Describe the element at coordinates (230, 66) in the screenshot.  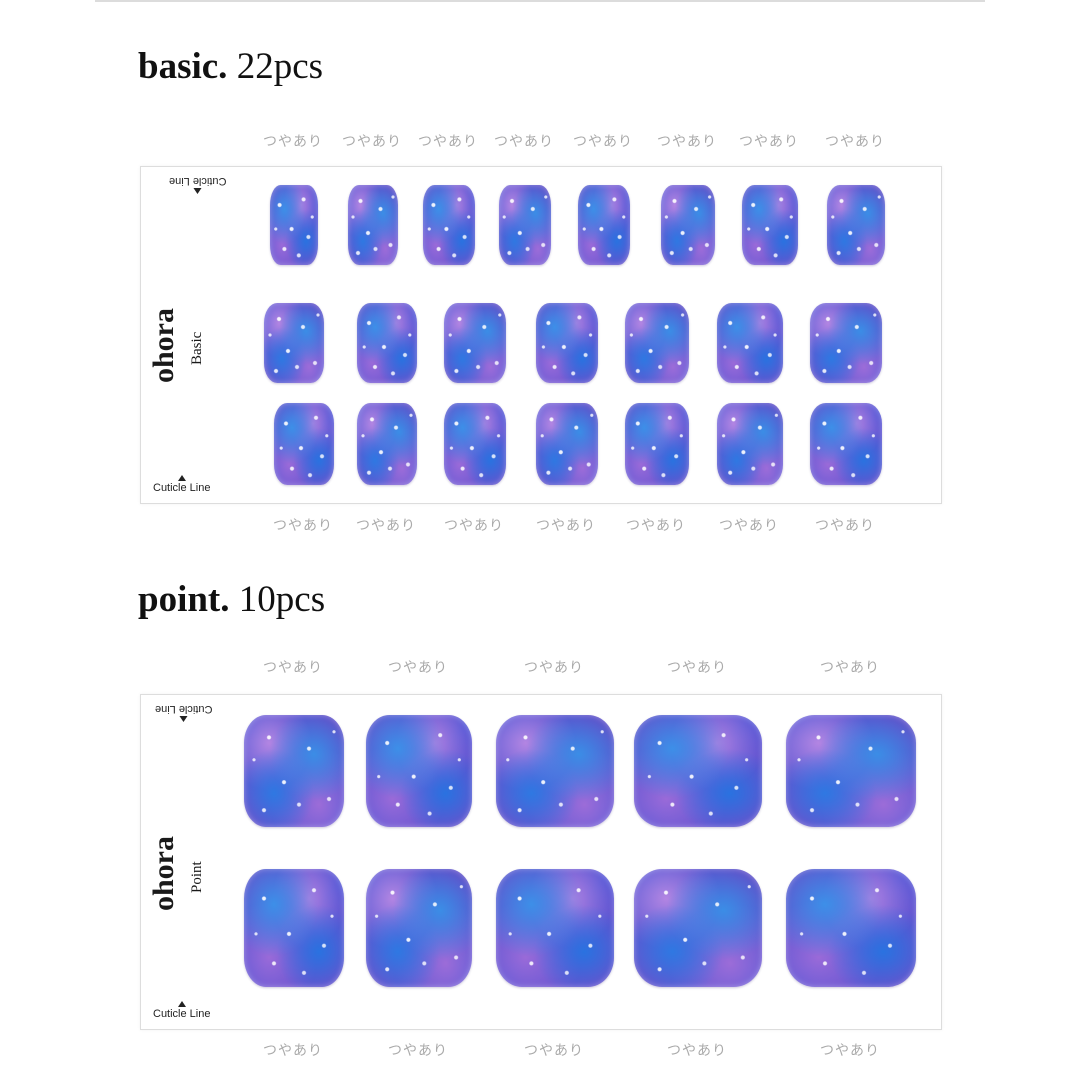
I see `section-heading-basic: basic. 22pcs` at that location.